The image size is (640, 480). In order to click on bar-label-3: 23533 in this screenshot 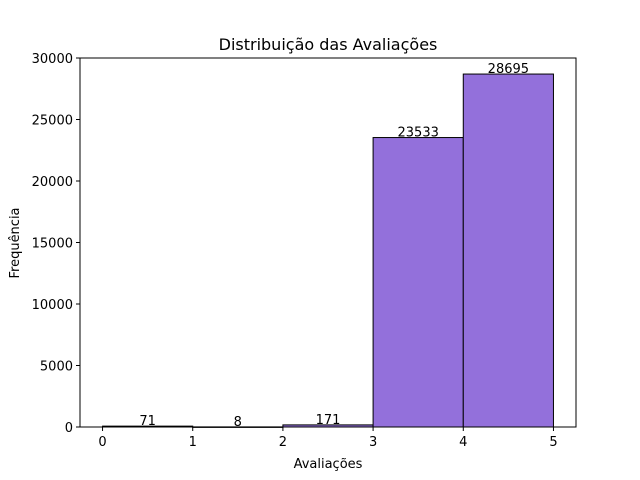, I will do `click(418, 133)`.